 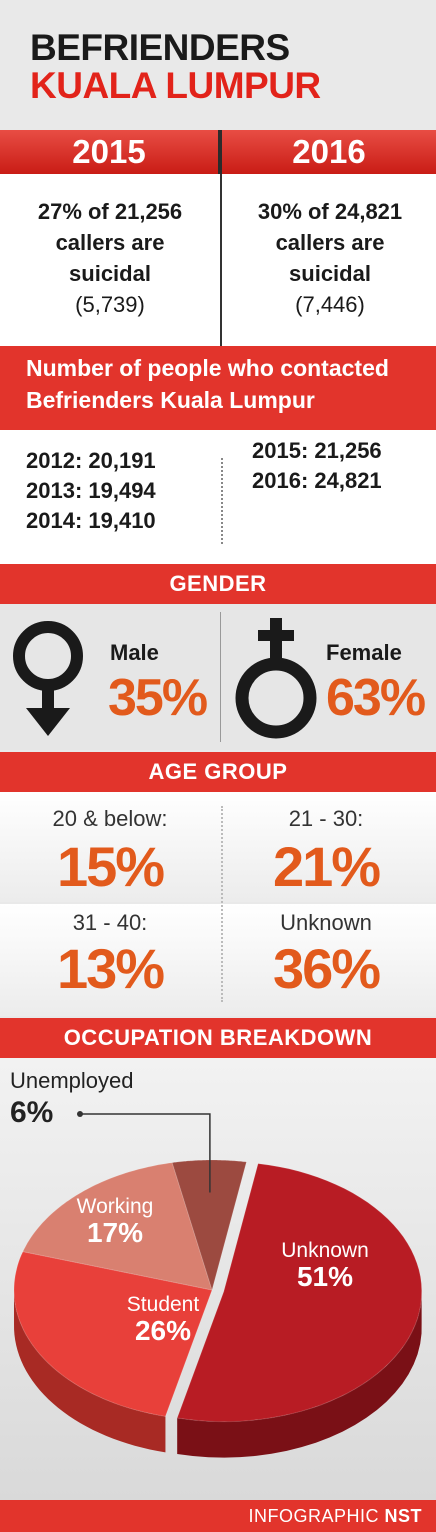 I want to click on contacts-panel, so click(x=218, y=497).